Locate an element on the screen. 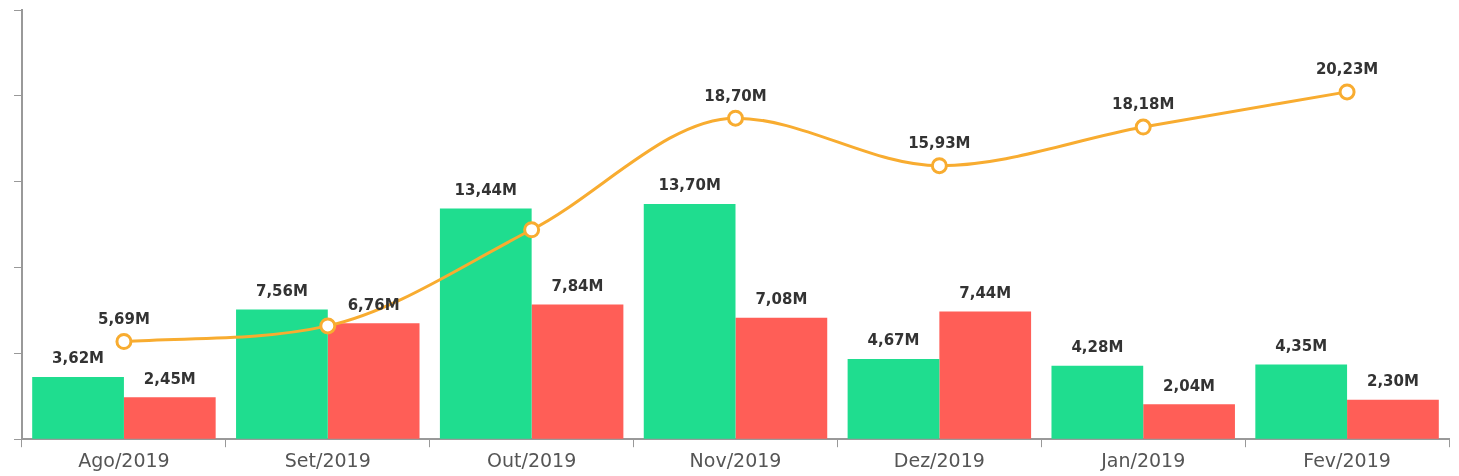 Image resolution: width=1459 pixels, height=476 pixels. data-label: 4,35M is located at coordinates (1301, 345).